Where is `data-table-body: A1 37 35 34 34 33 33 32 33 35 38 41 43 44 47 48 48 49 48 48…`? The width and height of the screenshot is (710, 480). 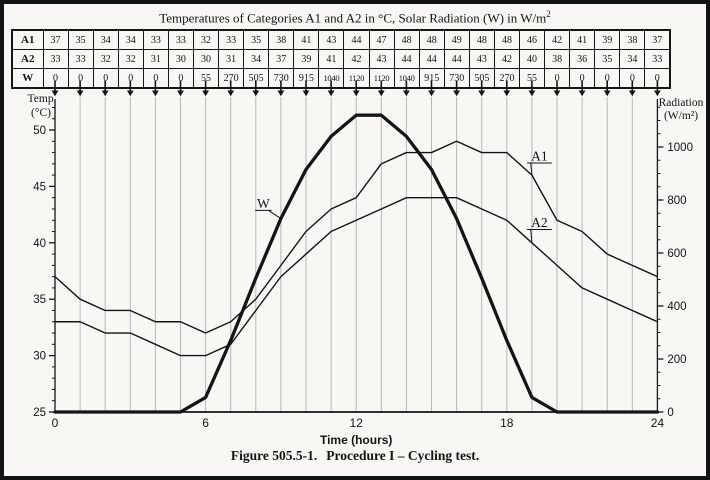
data-table-body: A1 37 35 34 34 33 33 32 33 35 38 41 43 44 47 48 48 49 48 48… is located at coordinates (341, 59).